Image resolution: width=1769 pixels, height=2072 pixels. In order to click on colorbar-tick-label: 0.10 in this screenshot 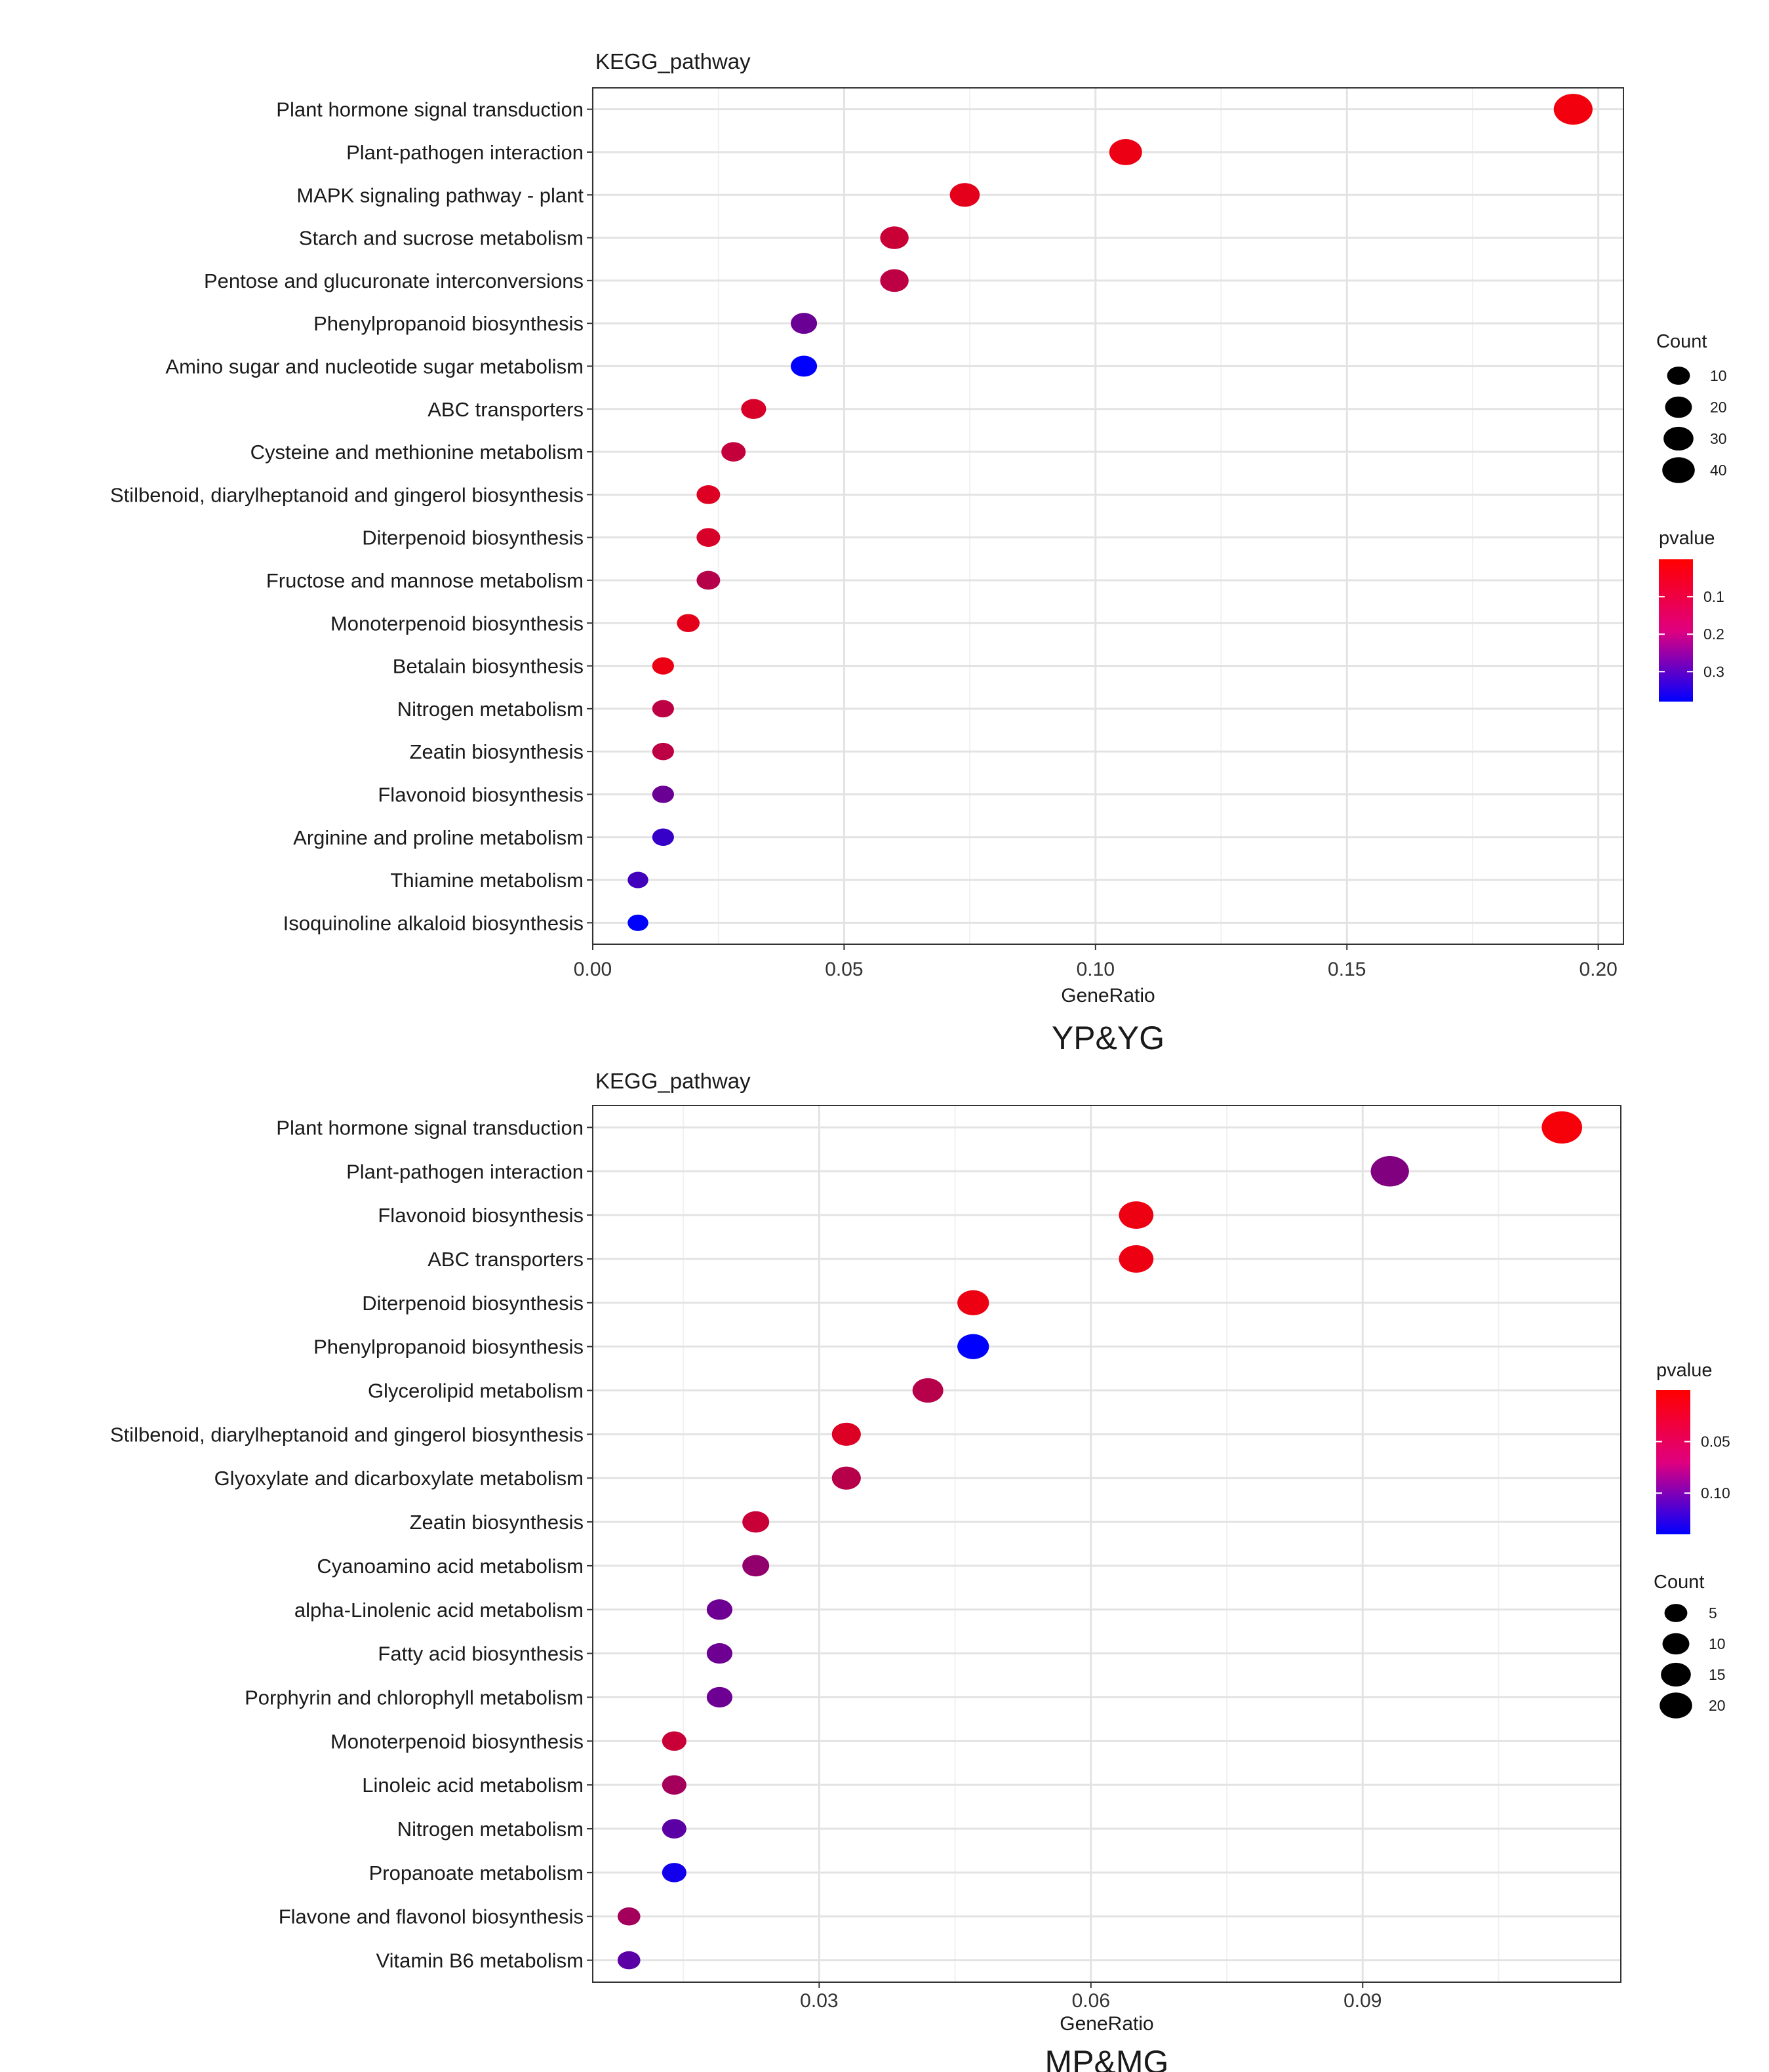, I will do `click(1715, 1493)`.